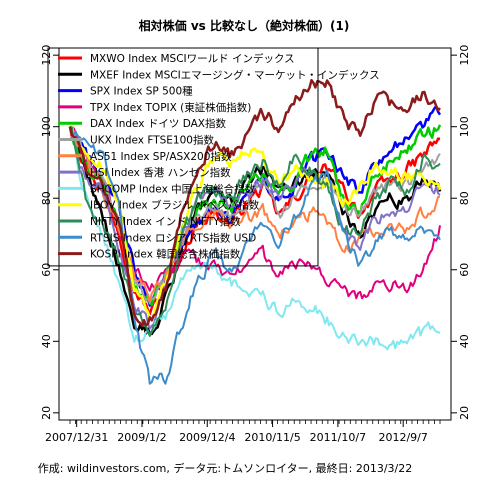 Image resolution: width=480 pixels, height=480 pixels. I want to click on x-tick-label: 2007/12/31, so click(76, 437).